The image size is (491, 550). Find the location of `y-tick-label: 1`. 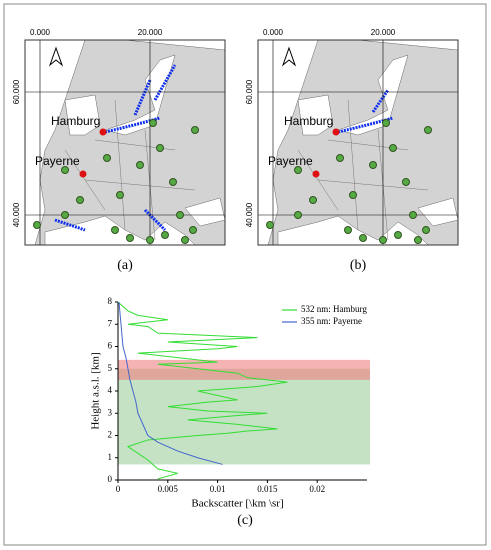

y-tick-label: 1 is located at coordinates (110, 457).